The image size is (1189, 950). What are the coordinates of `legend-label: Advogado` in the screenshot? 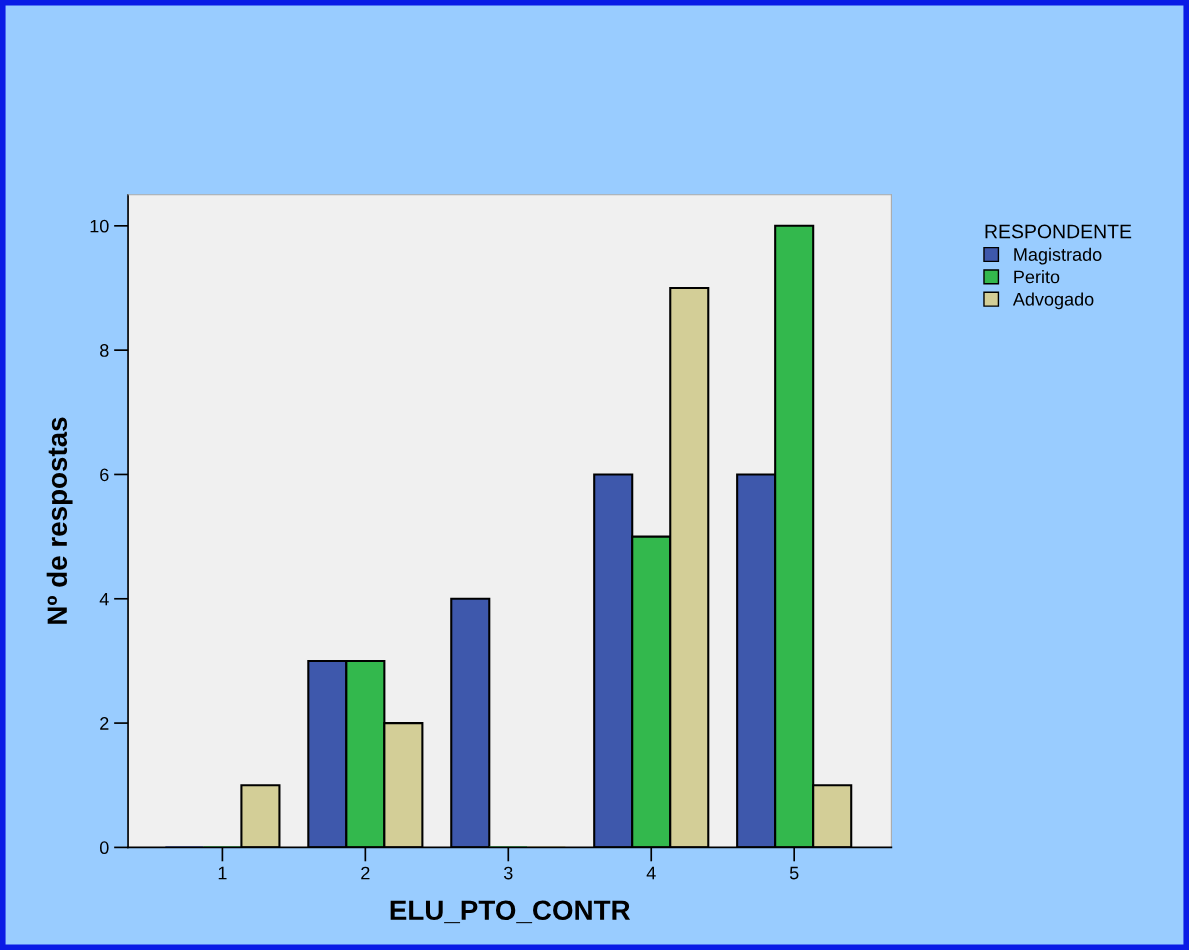 It's located at (1053, 301).